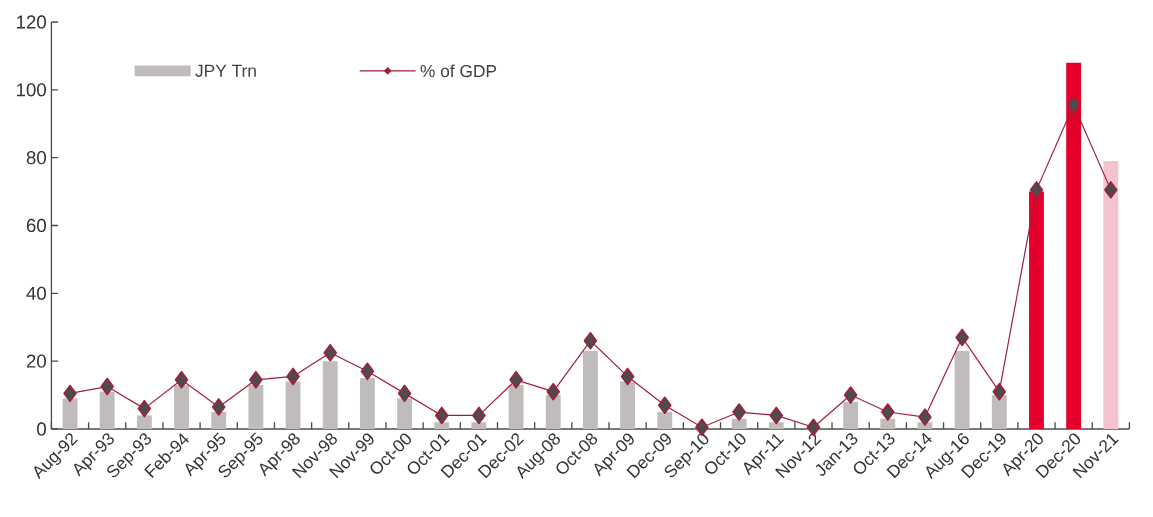  Describe the element at coordinates (36, 158) in the screenshot. I see `y-tick-label: 80` at that location.